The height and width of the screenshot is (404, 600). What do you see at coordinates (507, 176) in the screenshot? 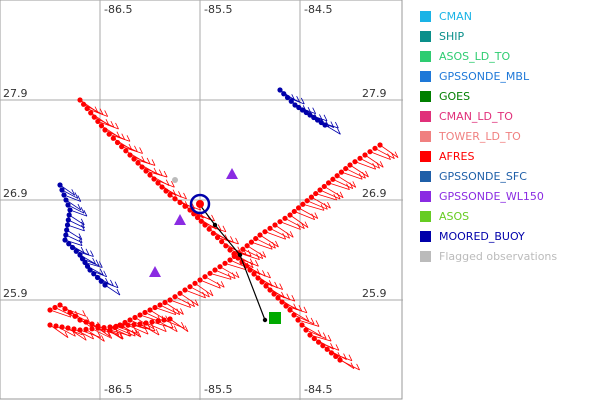
I see `legend-item-gpssonde-sfc: GPSSONDE_SFC` at bounding box center [507, 176].